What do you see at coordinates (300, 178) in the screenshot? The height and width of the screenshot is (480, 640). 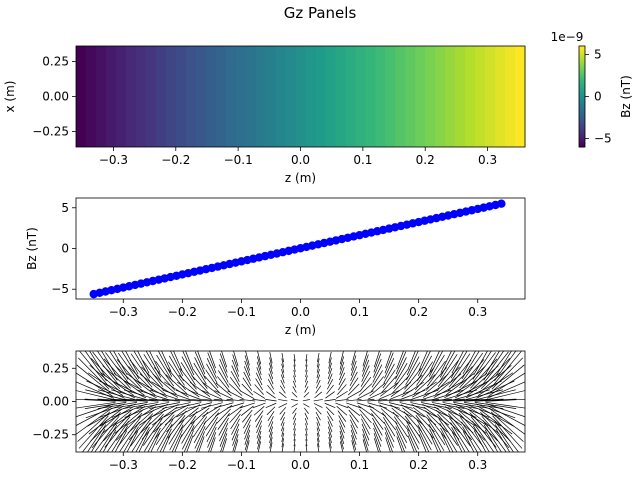 I see `x-axis-label: z (m)` at bounding box center [300, 178].